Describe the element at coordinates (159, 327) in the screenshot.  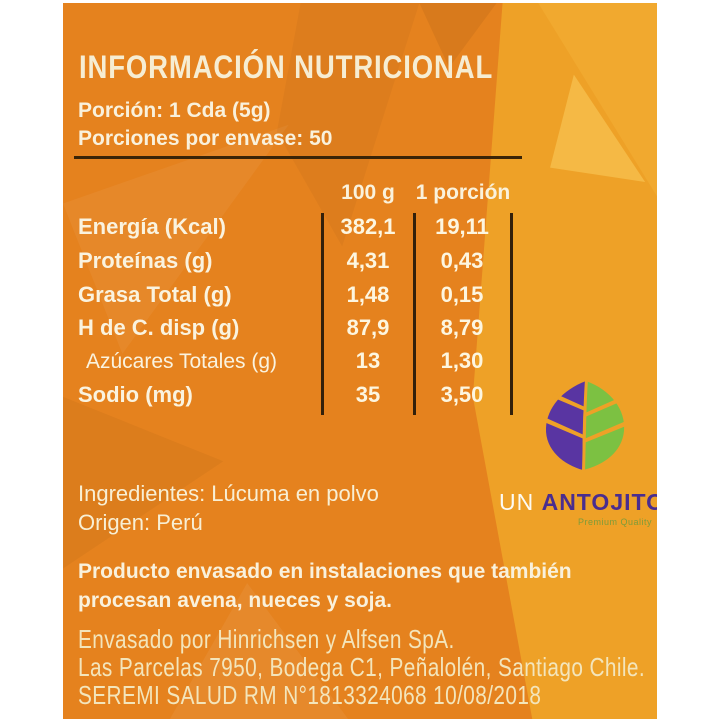
I see `row-label: H de C. disp (g)` at that location.